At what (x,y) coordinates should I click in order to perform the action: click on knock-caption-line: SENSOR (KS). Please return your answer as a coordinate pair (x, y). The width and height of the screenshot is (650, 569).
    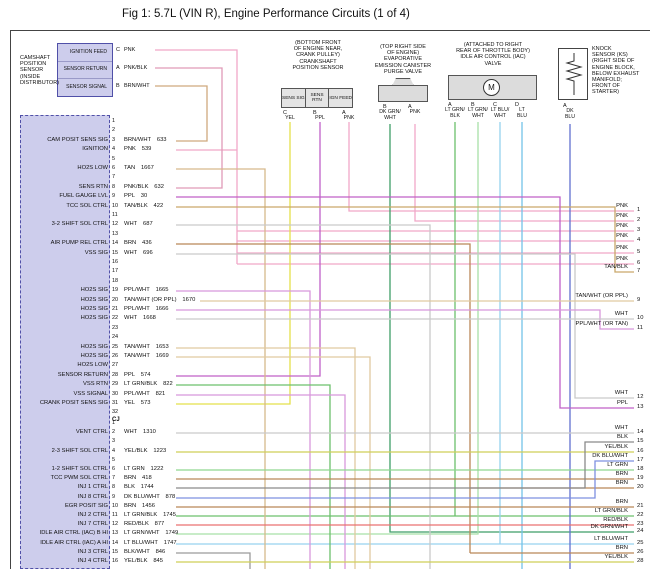
    Looking at the image, I should click on (610, 55).